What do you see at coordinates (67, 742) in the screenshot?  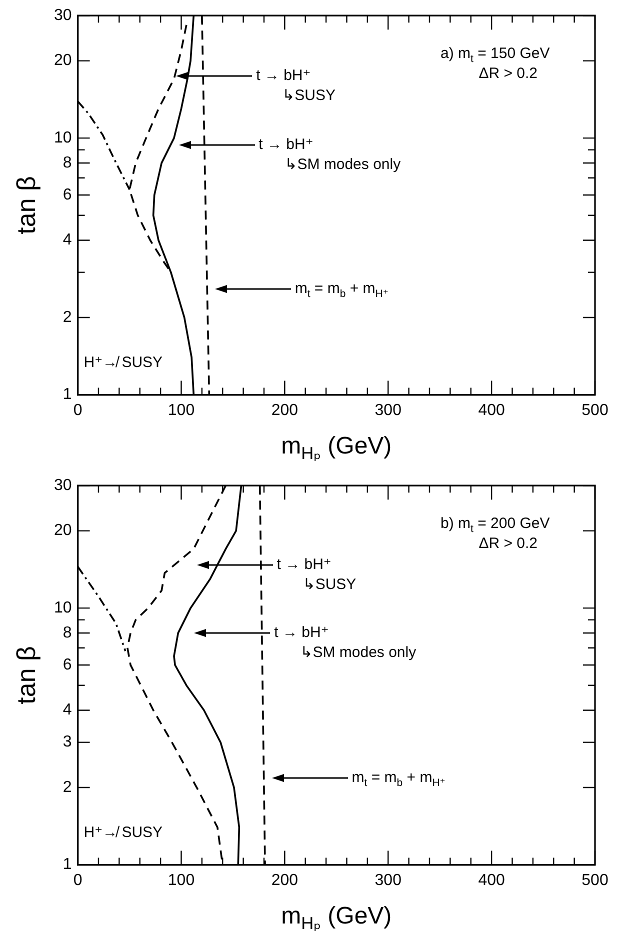 I see `y-tick-label: 3` at bounding box center [67, 742].